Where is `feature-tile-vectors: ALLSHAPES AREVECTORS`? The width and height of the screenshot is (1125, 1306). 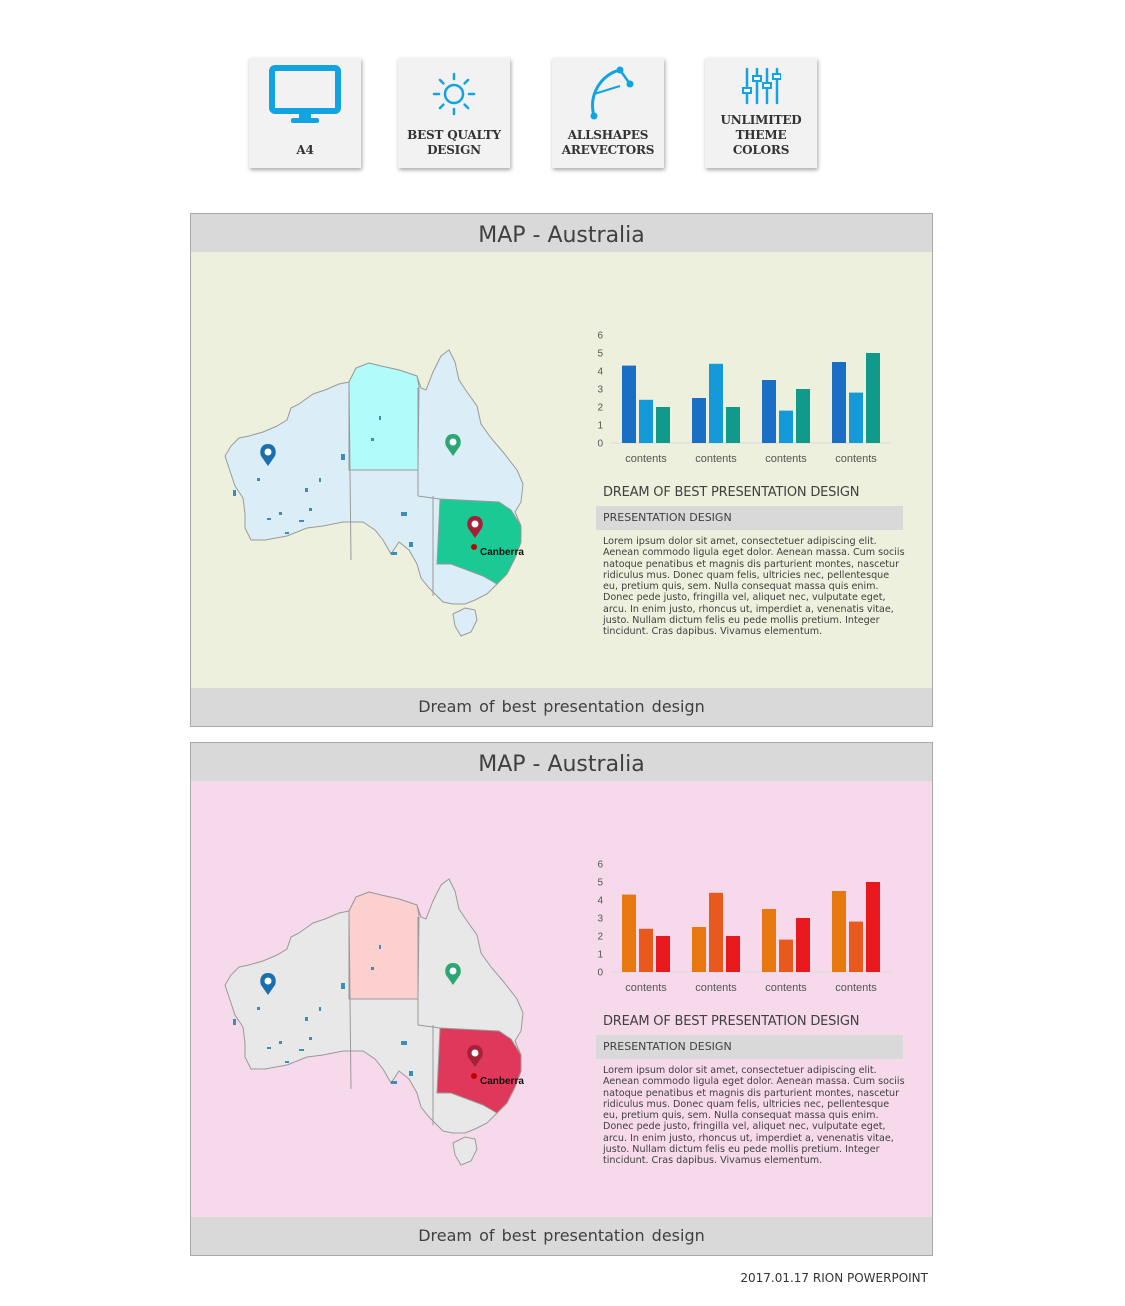
feature-tile-vectors: ALLSHAPES AREVECTORS is located at coordinates (608, 113).